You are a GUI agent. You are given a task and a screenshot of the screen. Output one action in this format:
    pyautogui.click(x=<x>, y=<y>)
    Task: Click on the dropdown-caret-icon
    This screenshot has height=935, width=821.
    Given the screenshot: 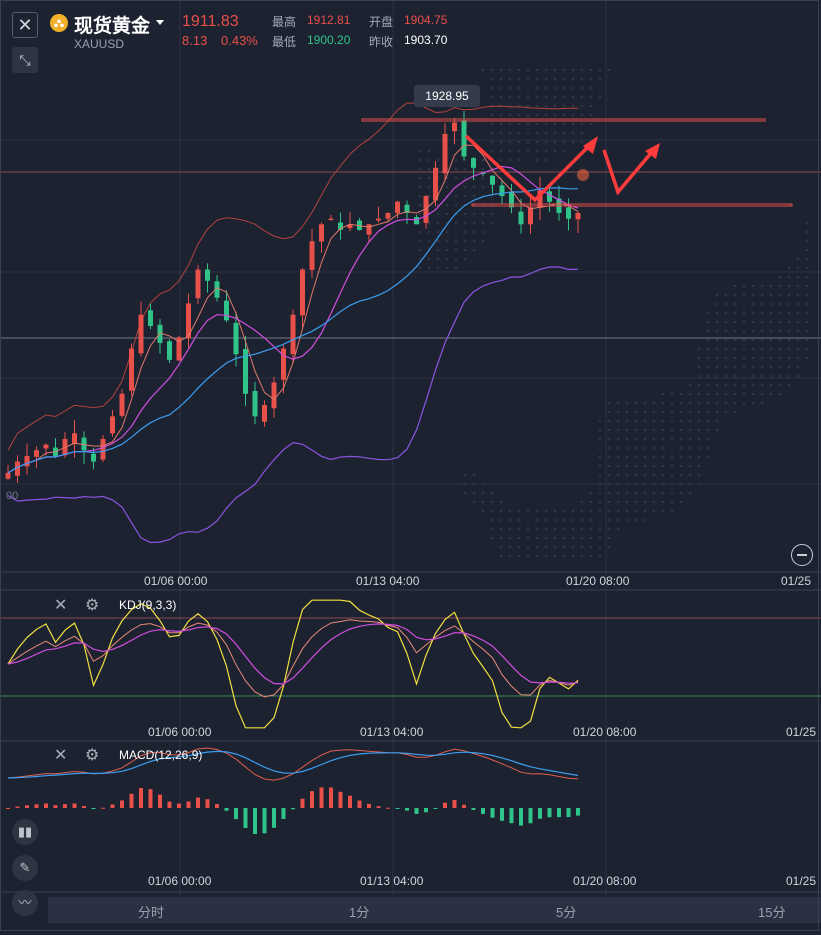 What is the action you would take?
    pyautogui.click(x=160, y=22)
    